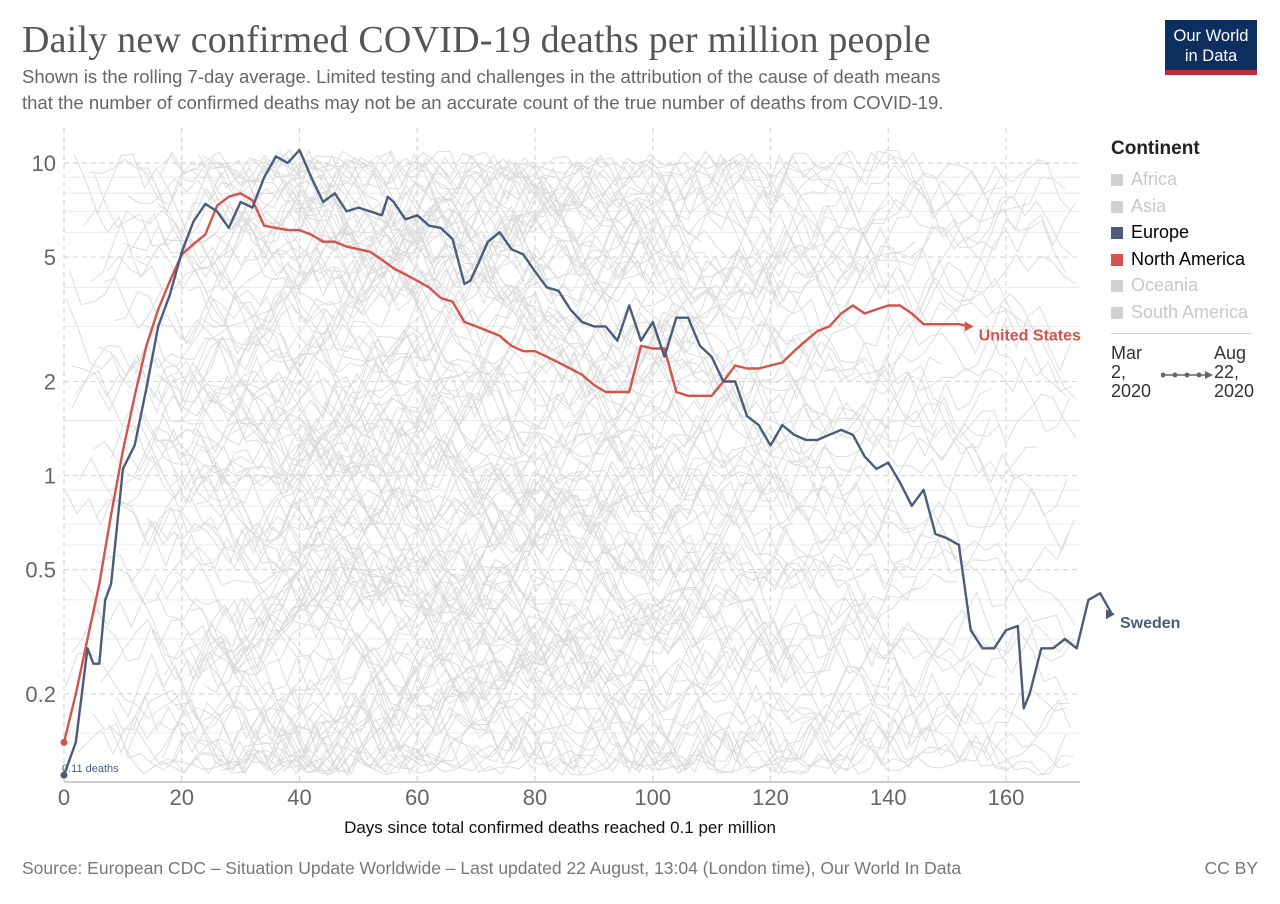  Describe the element at coordinates (1160, 232) in the screenshot. I see `legend-label: Europe` at that location.